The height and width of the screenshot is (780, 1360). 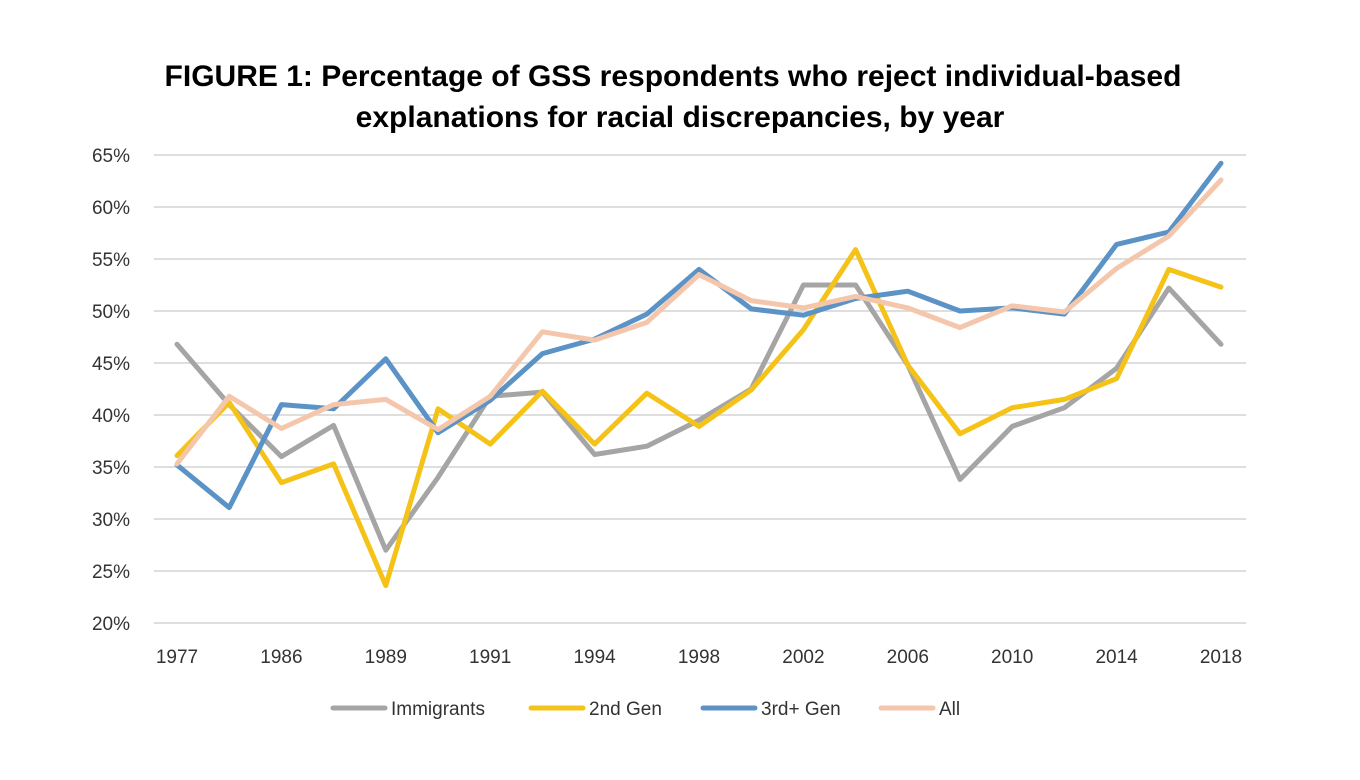 I want to click on y-tick-label: 50%, so click(x=111, y=312).